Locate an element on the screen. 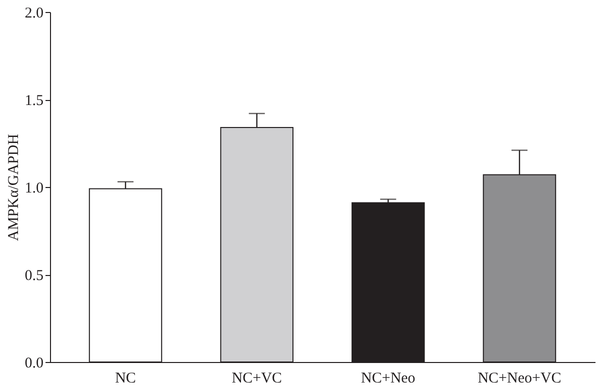 This screenshot has width=600, height=390. y-tick-label: 1.0 is located at coordinates (34, 188).